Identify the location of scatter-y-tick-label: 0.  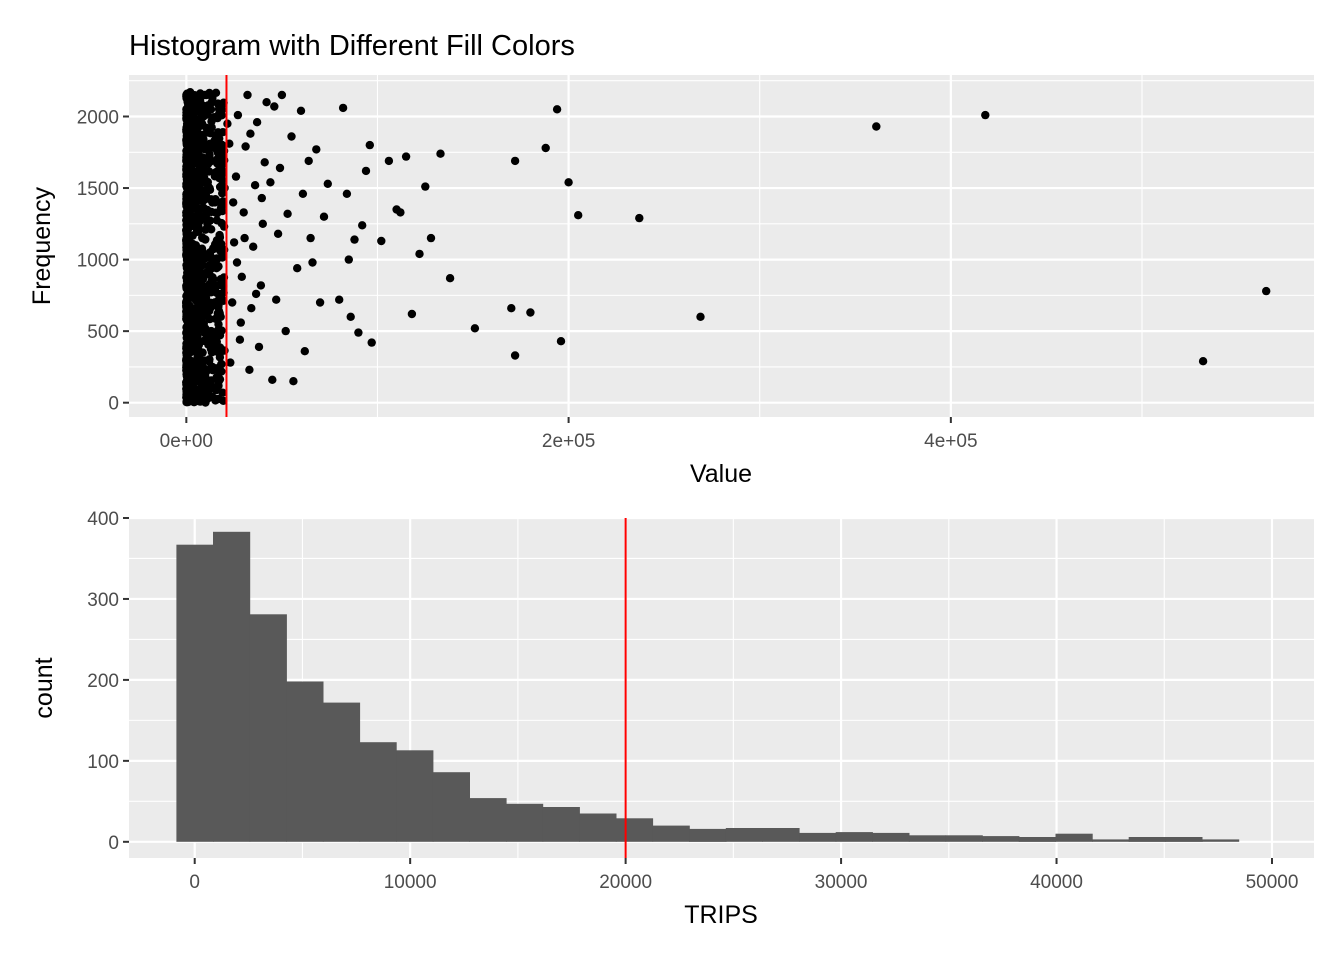
(113, 404).